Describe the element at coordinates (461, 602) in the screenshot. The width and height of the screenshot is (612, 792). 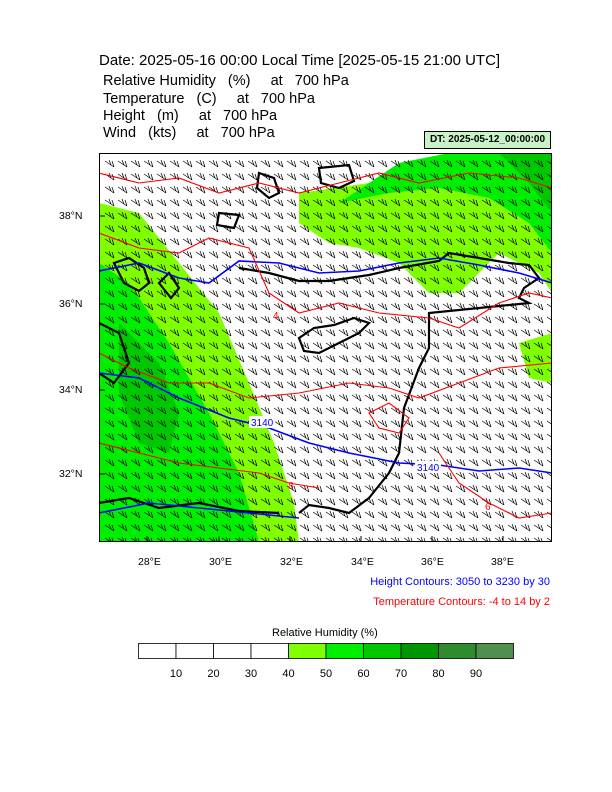
I see `temperature-contours-caption: Temperature Contours: -4 to 14 by 2` at that location.